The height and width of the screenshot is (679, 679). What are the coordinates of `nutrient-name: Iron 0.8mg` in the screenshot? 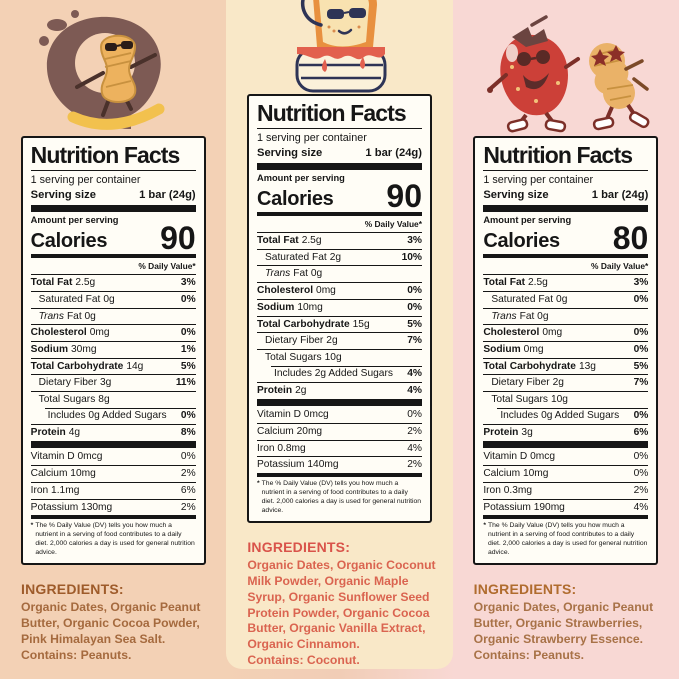 It's located at (281, 448).